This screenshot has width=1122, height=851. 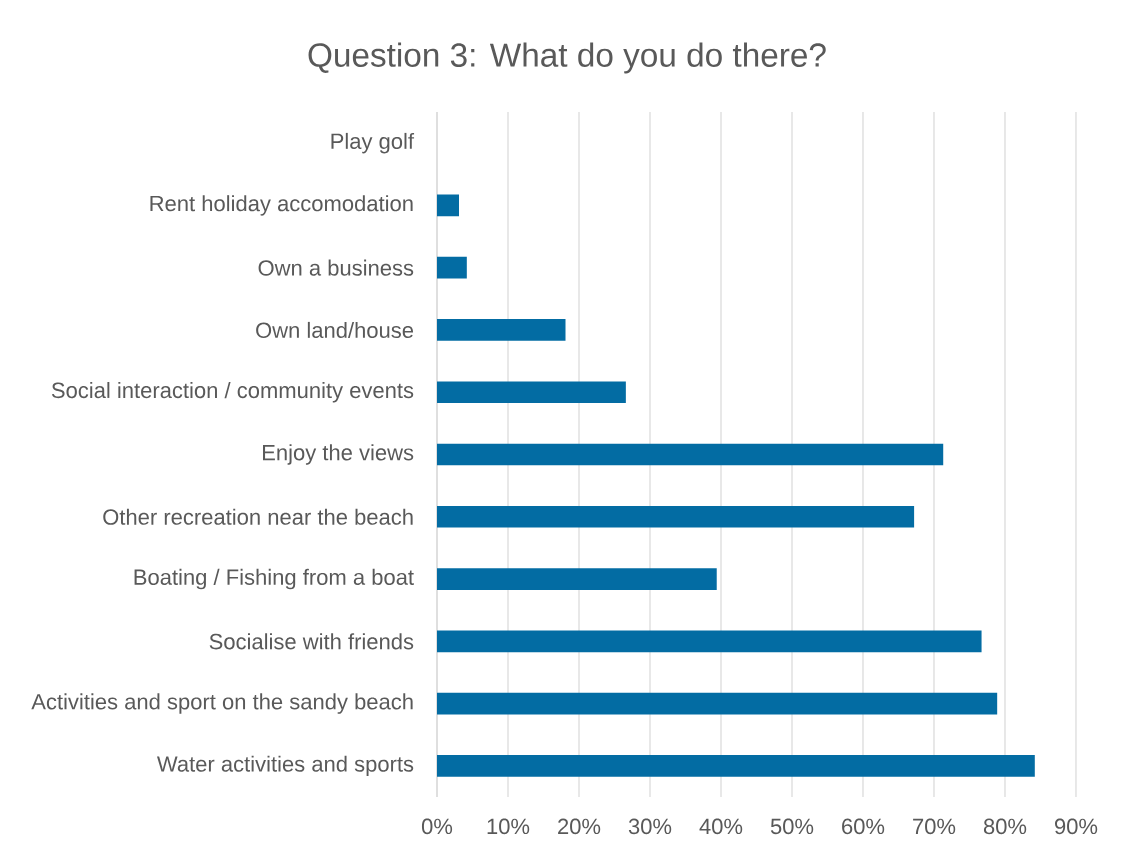 I want to click on x-tick-label: 90%, so click(x=1076, y=826).